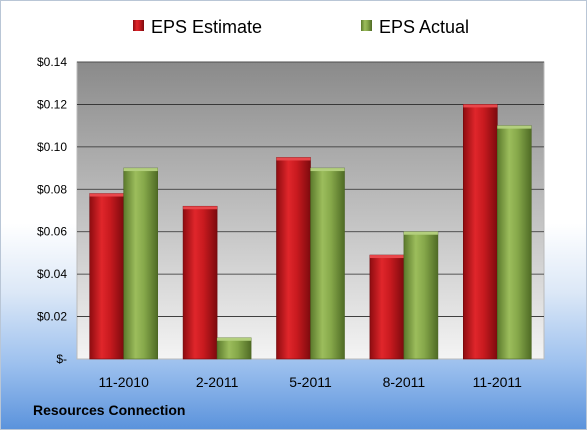  What do you see at coordinates (206, 27) in the screenshot?
I see `legend-label-estimate: EPS Estimate` at bounding box center [206, 27].